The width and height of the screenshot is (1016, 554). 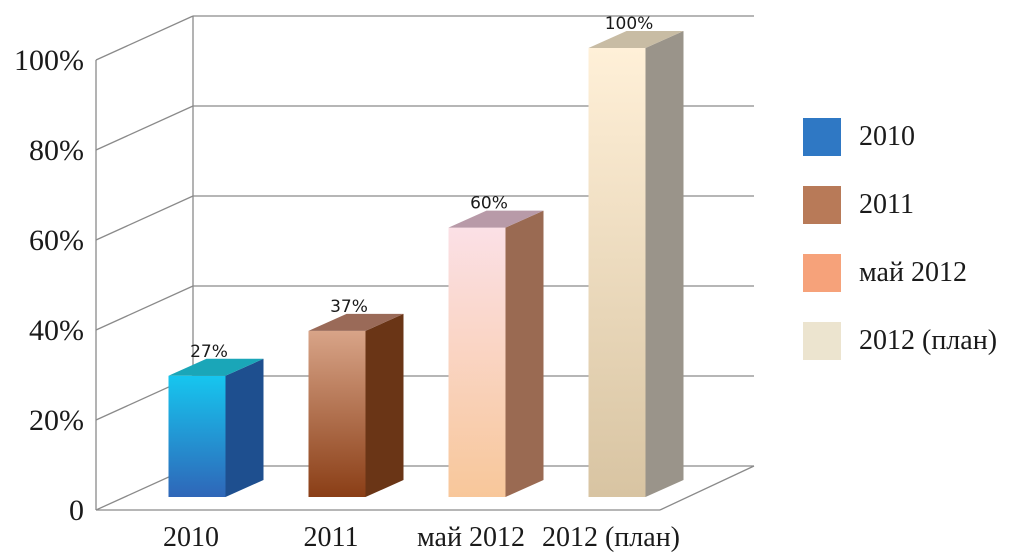 What do you see at coordinates (349, 307) in the screenshot?
I see `data-label-2011: 37%` at bounding box center [349, 307].